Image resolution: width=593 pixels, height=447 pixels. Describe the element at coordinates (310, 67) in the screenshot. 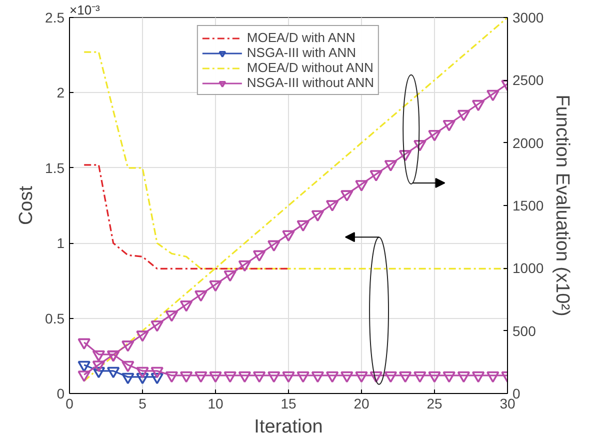

I see `legend-label: MOEA/D without ANN` at that location.